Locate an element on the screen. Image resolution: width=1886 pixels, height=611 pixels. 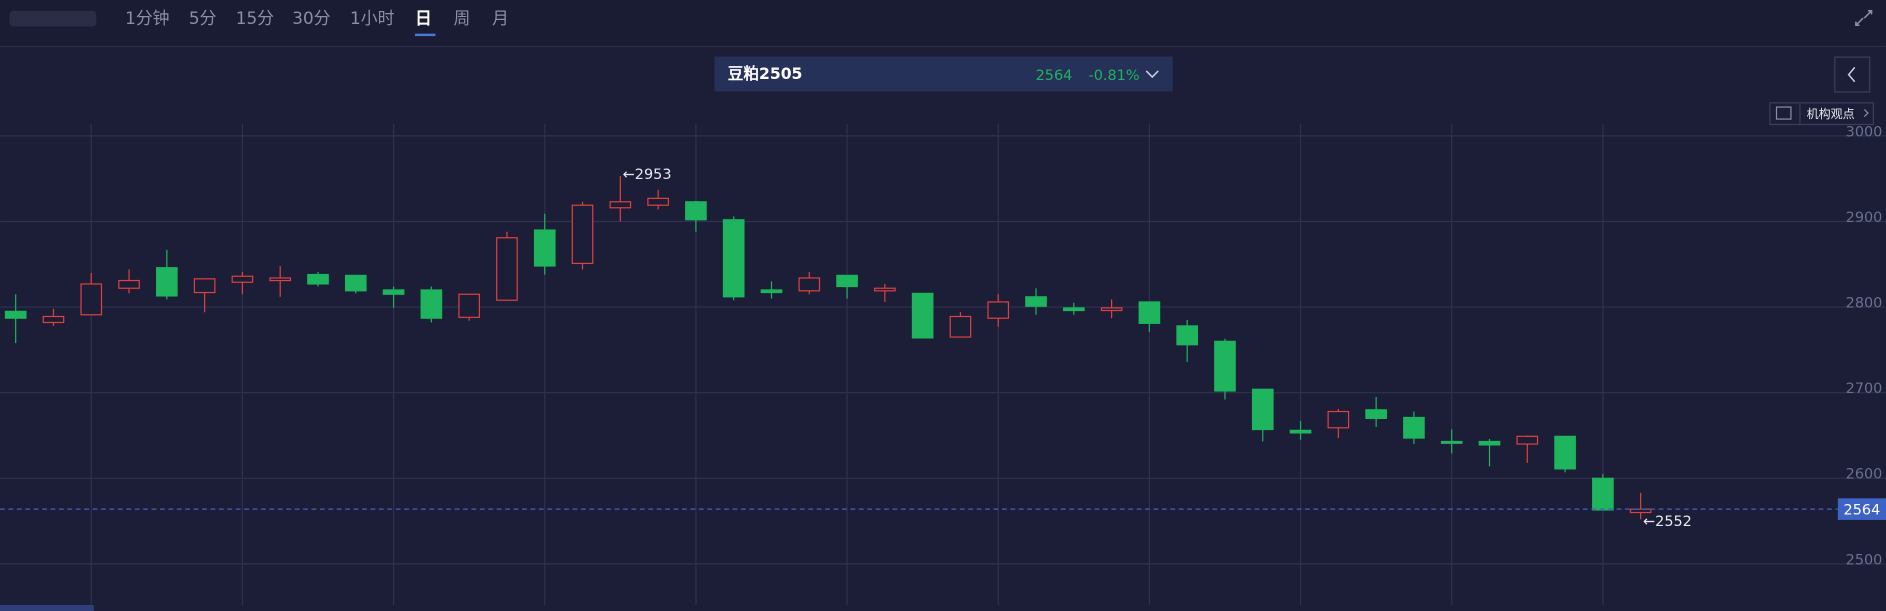
opinion-arrow is located at coordinates (1866, 113).